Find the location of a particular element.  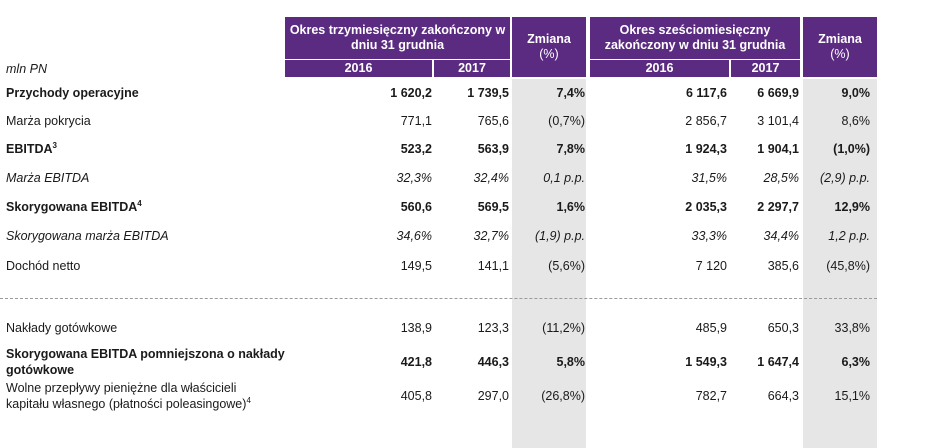

row-label-text: Skorygowana marża EBITDA is located at coordinates (87, 236).